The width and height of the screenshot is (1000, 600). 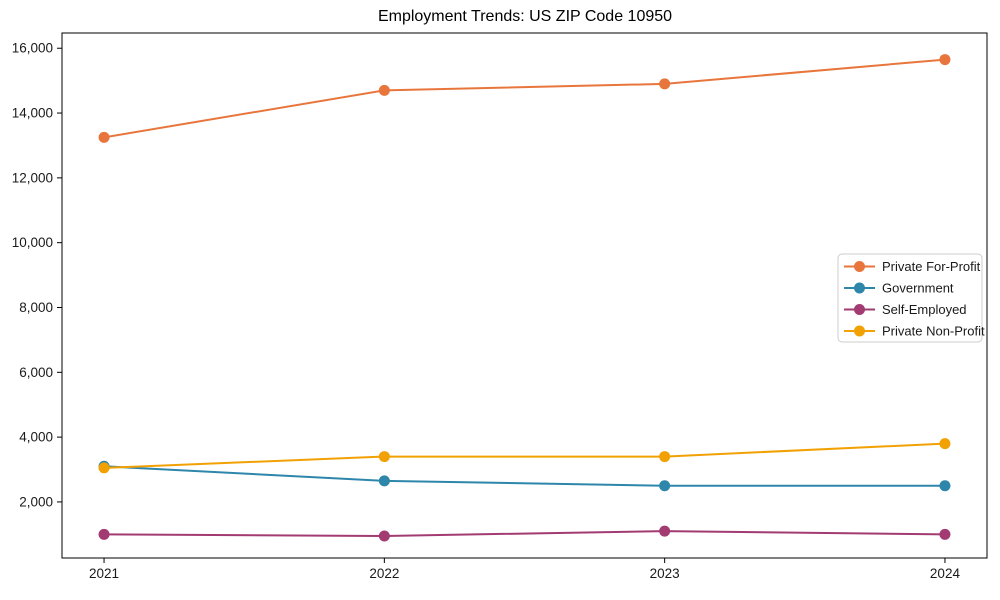 What do you see at coordinates (945, 534) in the screenshot?
I see `data-point-self-employed-2024` at bounding box center [945, 534].